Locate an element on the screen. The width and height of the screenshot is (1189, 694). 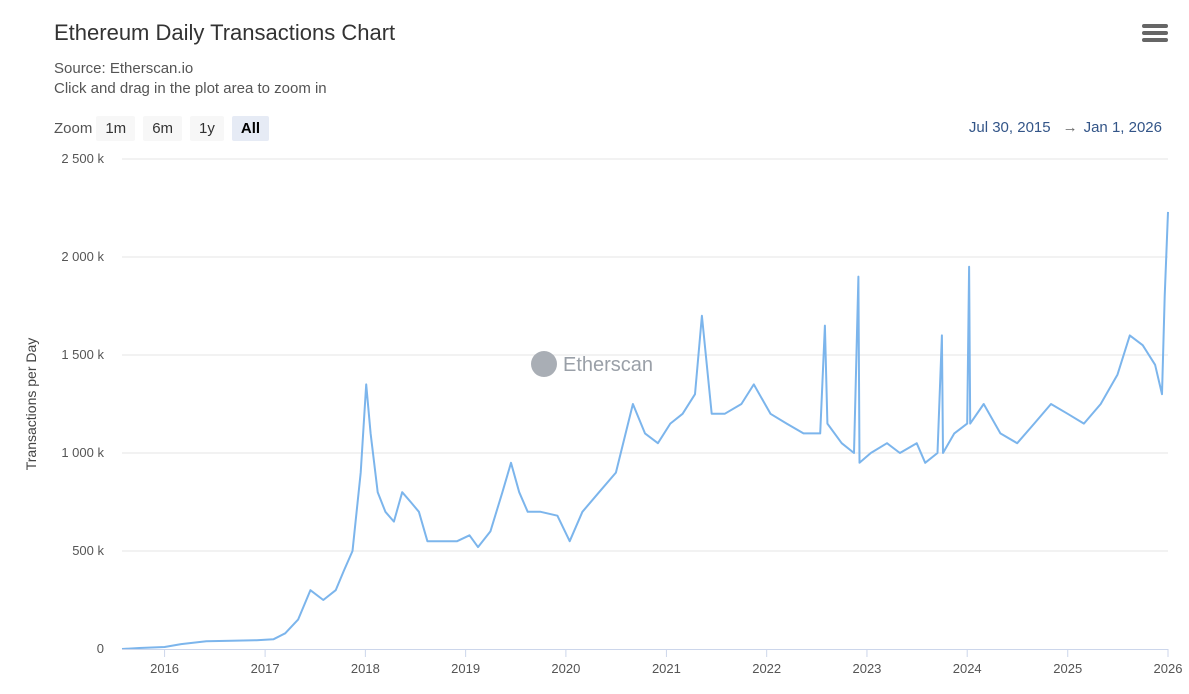
x-tick-label: 2025 is located at coordinates (1067, 668).